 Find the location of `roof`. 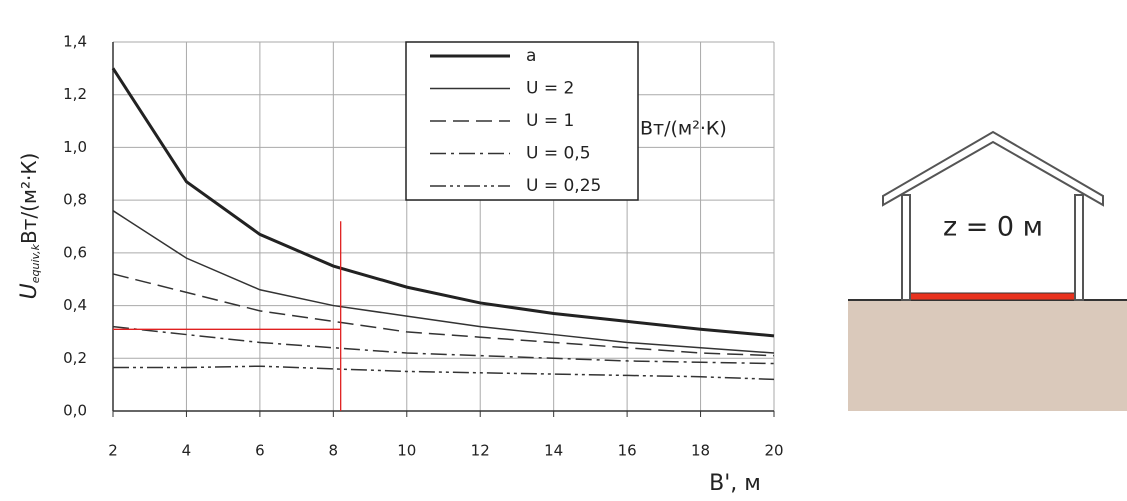

roof is located at coordinates (993, 168).